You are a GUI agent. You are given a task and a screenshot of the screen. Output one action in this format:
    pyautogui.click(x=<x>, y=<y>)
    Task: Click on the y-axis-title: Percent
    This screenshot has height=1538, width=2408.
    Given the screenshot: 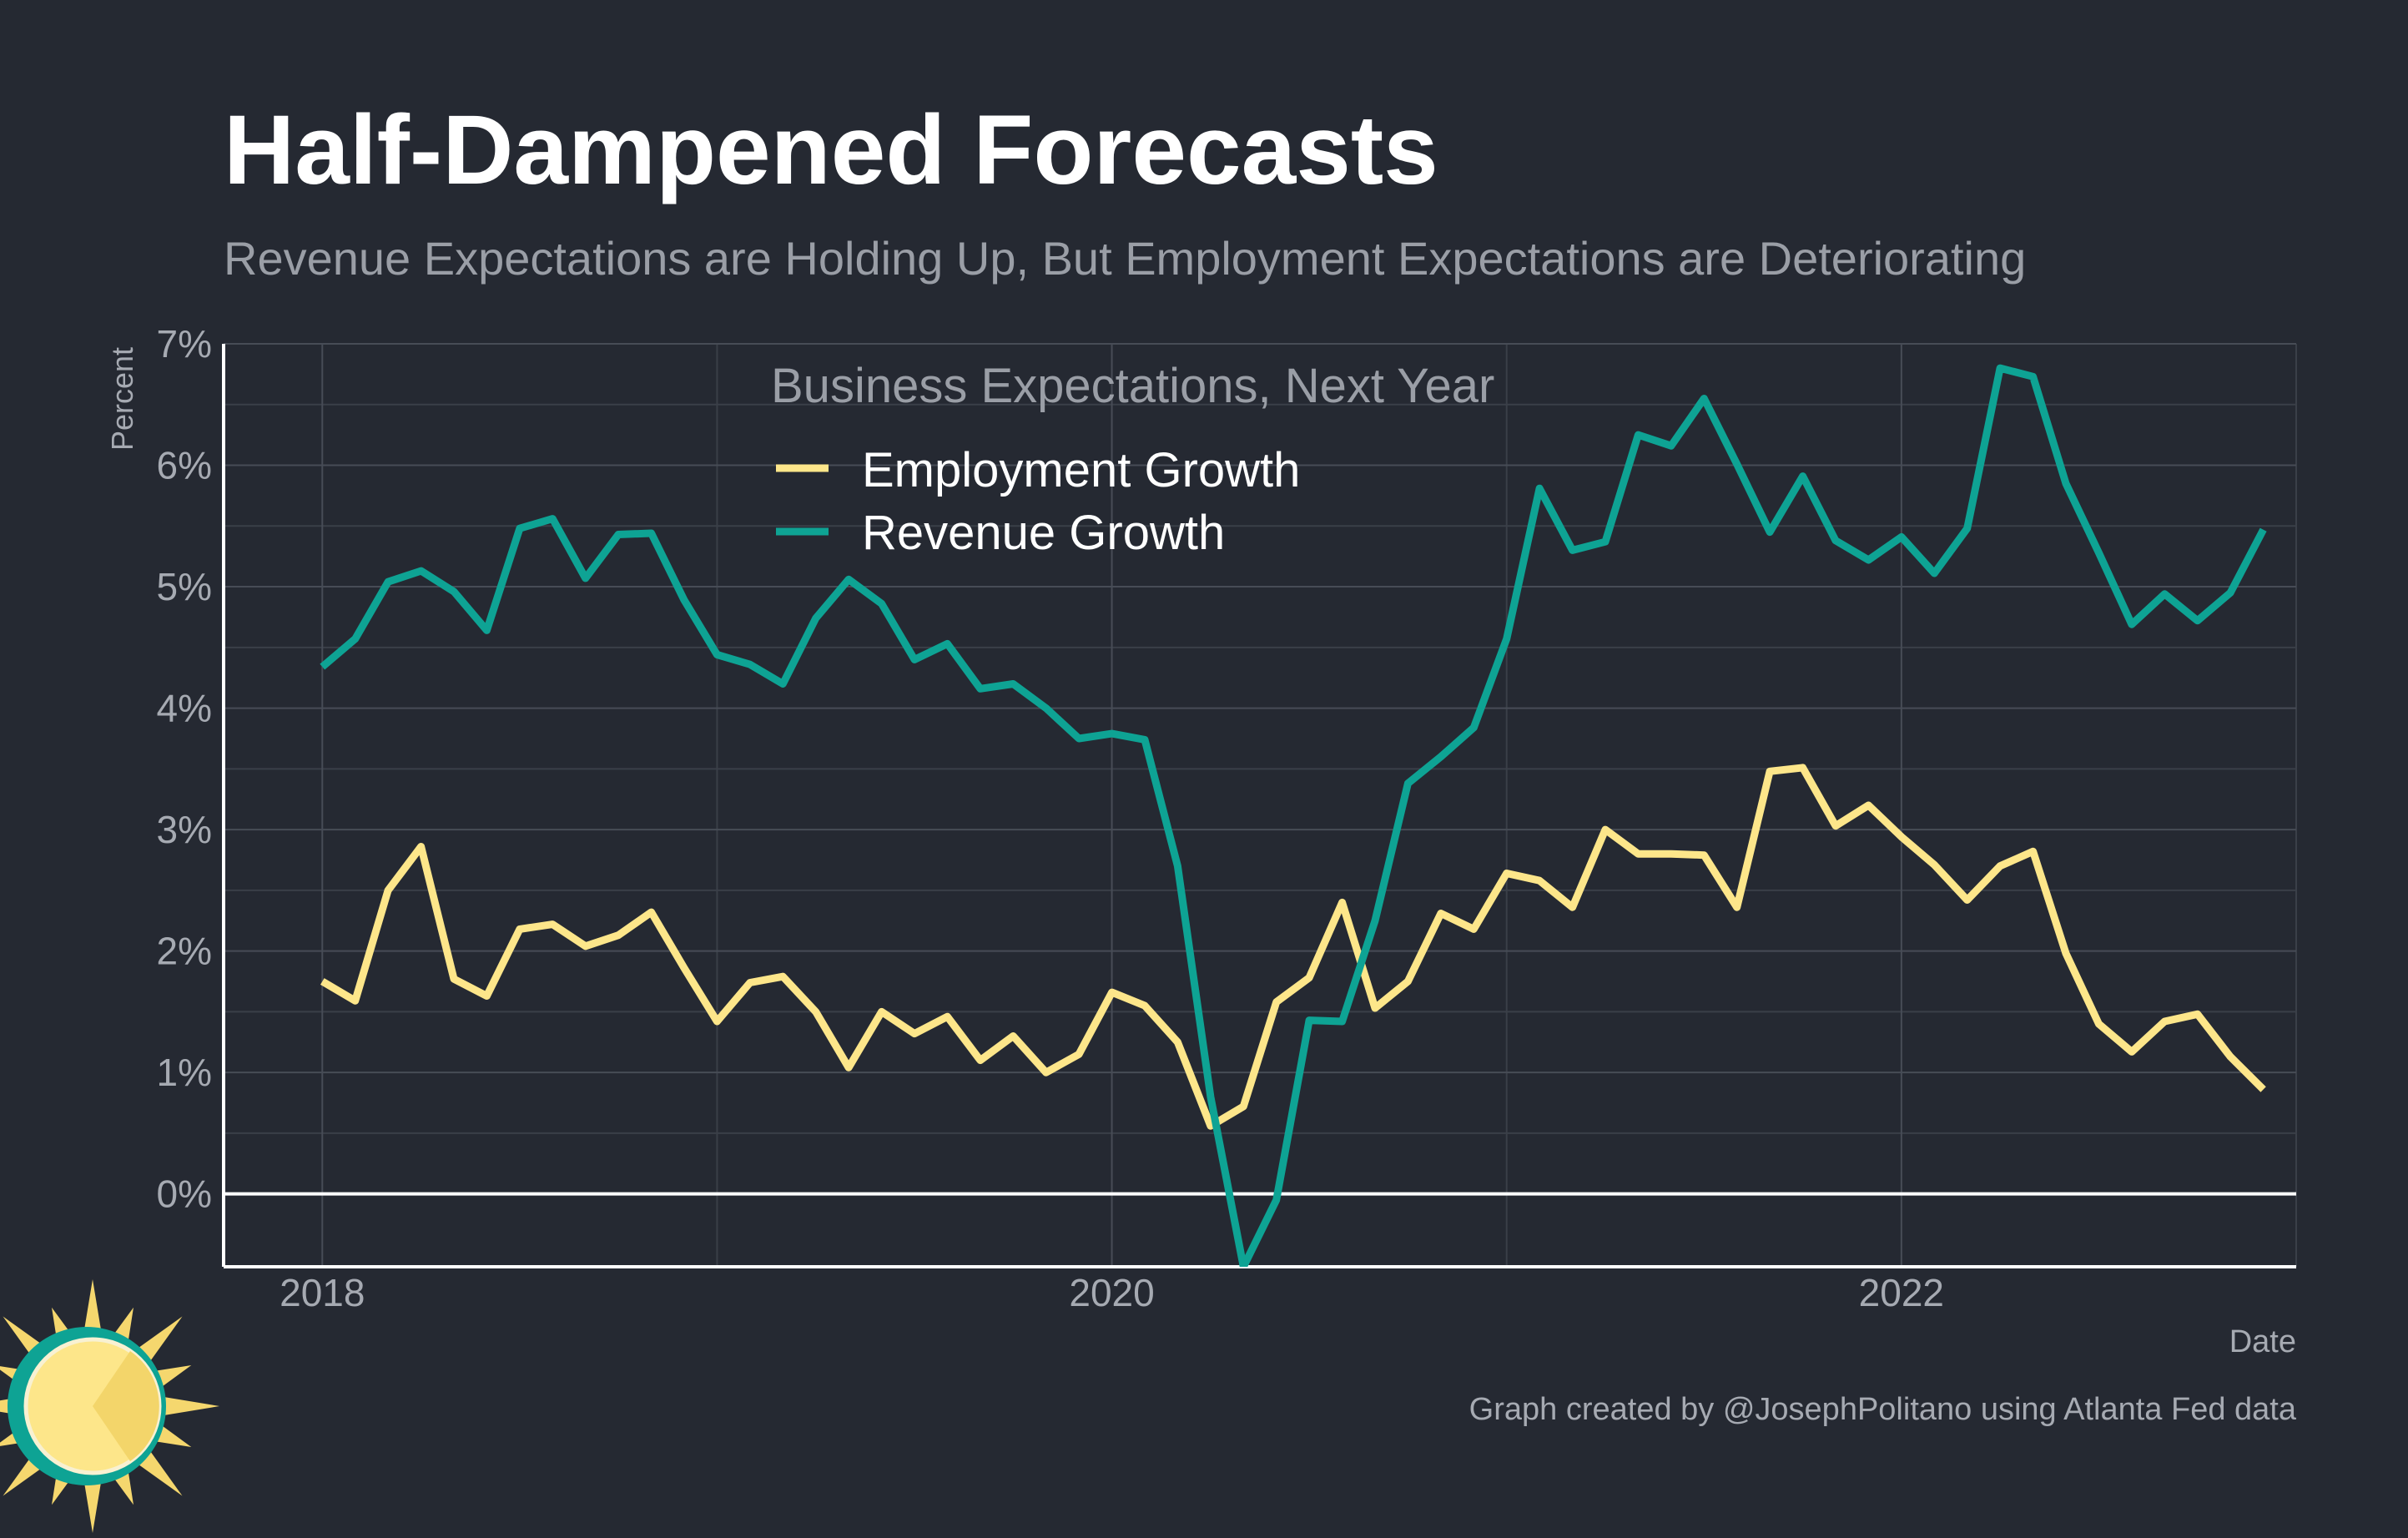 What is the action you would take?
    pyautogui.click(x=122, y=399)
    